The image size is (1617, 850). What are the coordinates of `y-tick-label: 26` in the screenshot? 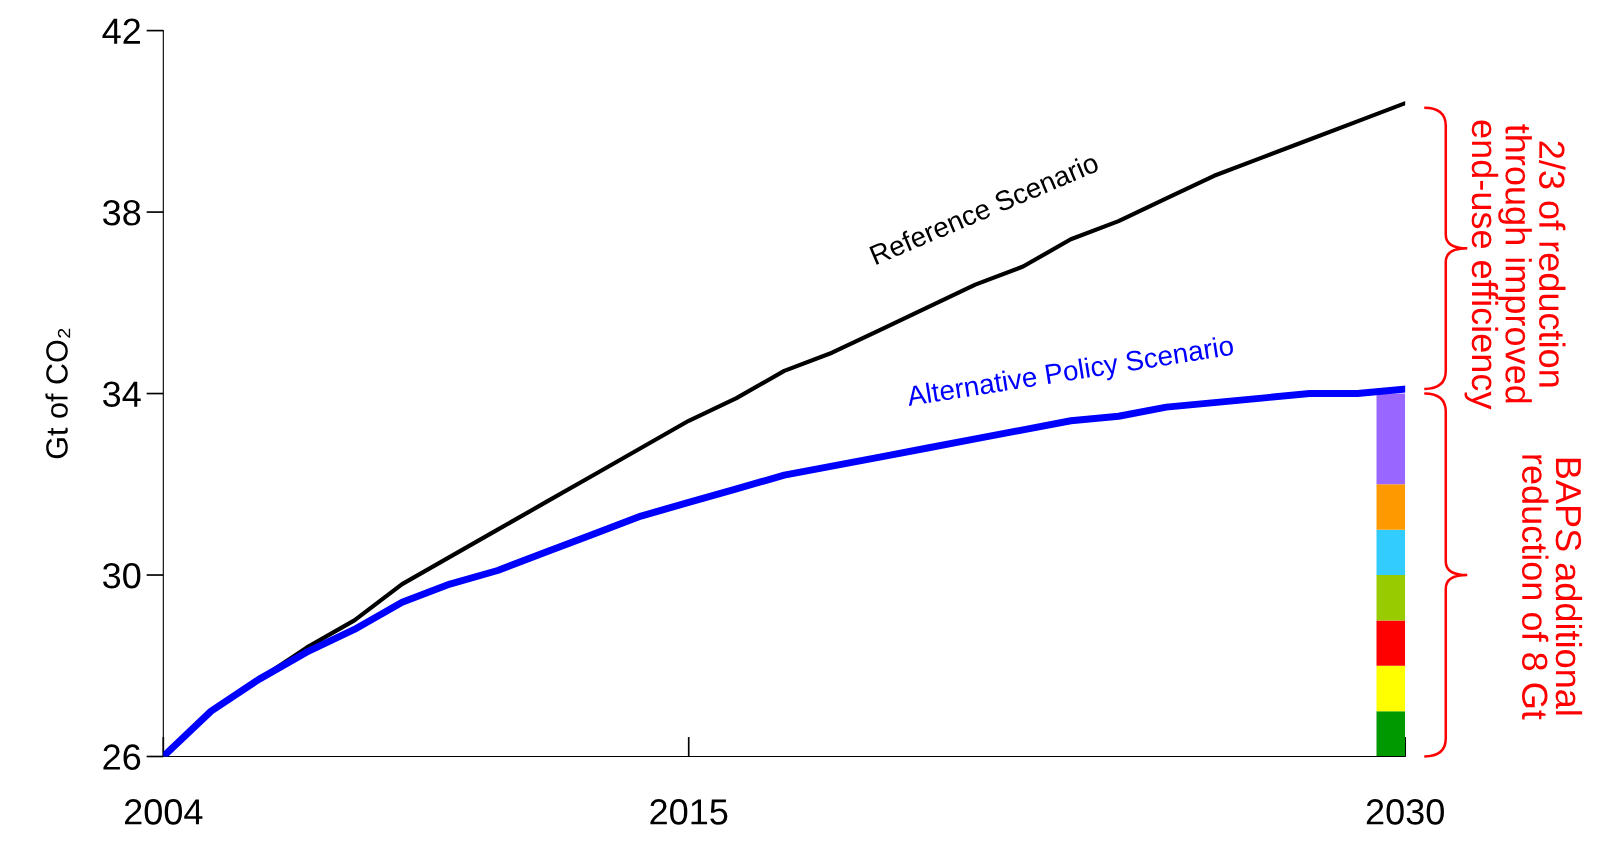 It's located at (122, 757).